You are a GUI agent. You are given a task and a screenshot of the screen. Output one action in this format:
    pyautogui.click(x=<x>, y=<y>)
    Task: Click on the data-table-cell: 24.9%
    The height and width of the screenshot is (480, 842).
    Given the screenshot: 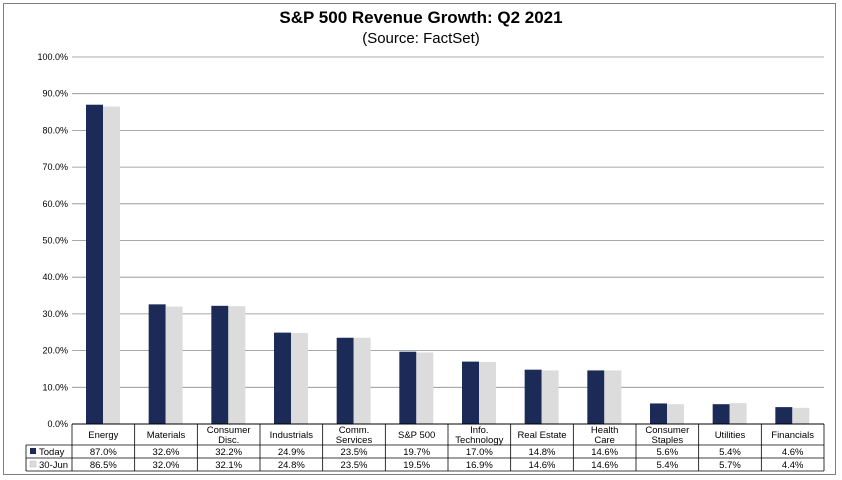 What is the action you would take?
    pyautogui.click(x=291, y=452)
    